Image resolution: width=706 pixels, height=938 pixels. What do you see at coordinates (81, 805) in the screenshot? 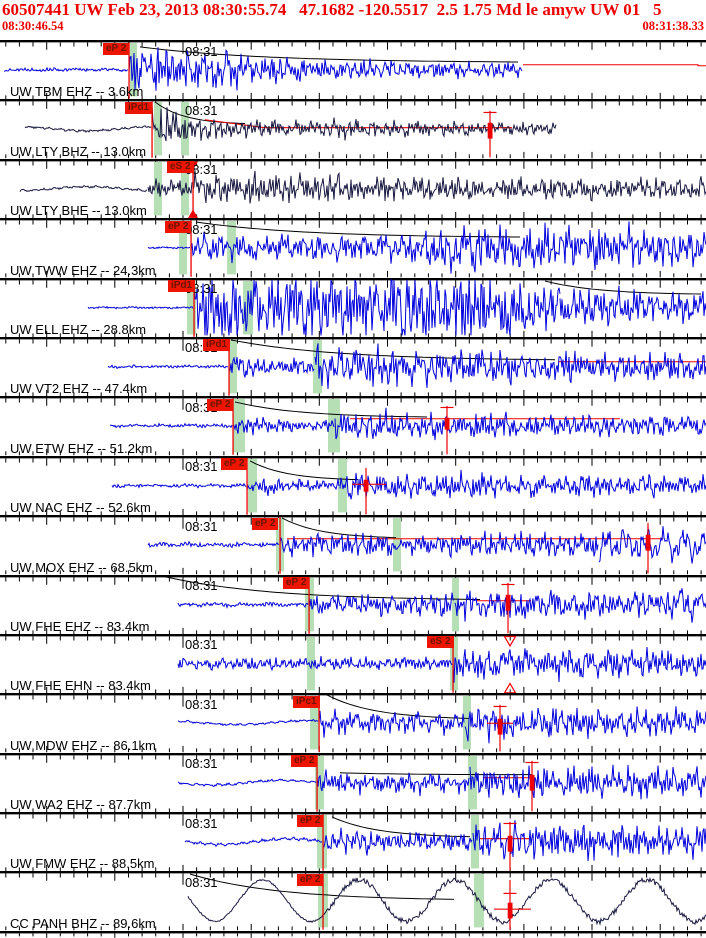
I see `station-label: UW WA2 EHZ -- 87.7km` at bounding box center [81, 805].